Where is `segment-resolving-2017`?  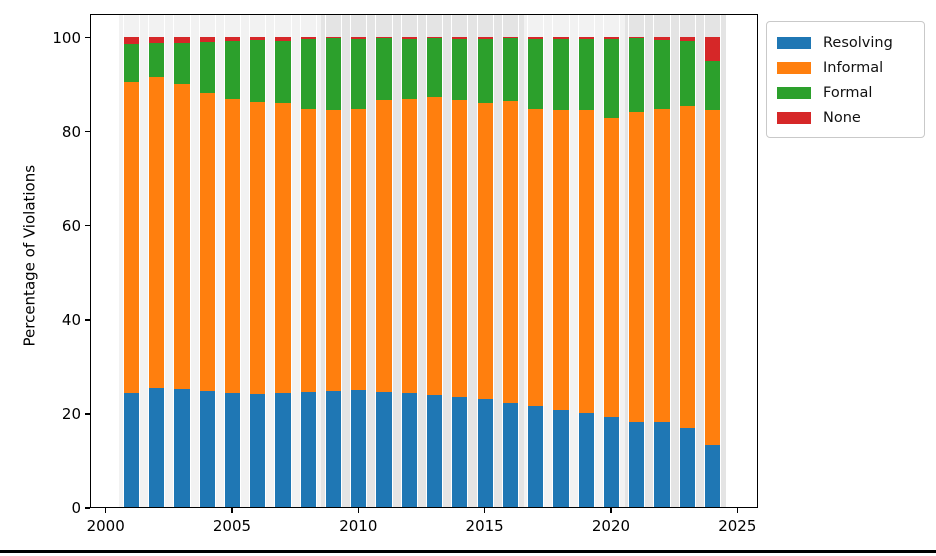
segment-resolving-2017 is located at coordinates (536, 456).